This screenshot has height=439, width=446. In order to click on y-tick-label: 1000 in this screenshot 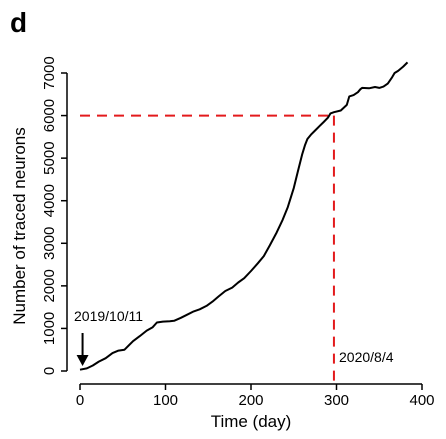, I will do `click(49, 328)`.